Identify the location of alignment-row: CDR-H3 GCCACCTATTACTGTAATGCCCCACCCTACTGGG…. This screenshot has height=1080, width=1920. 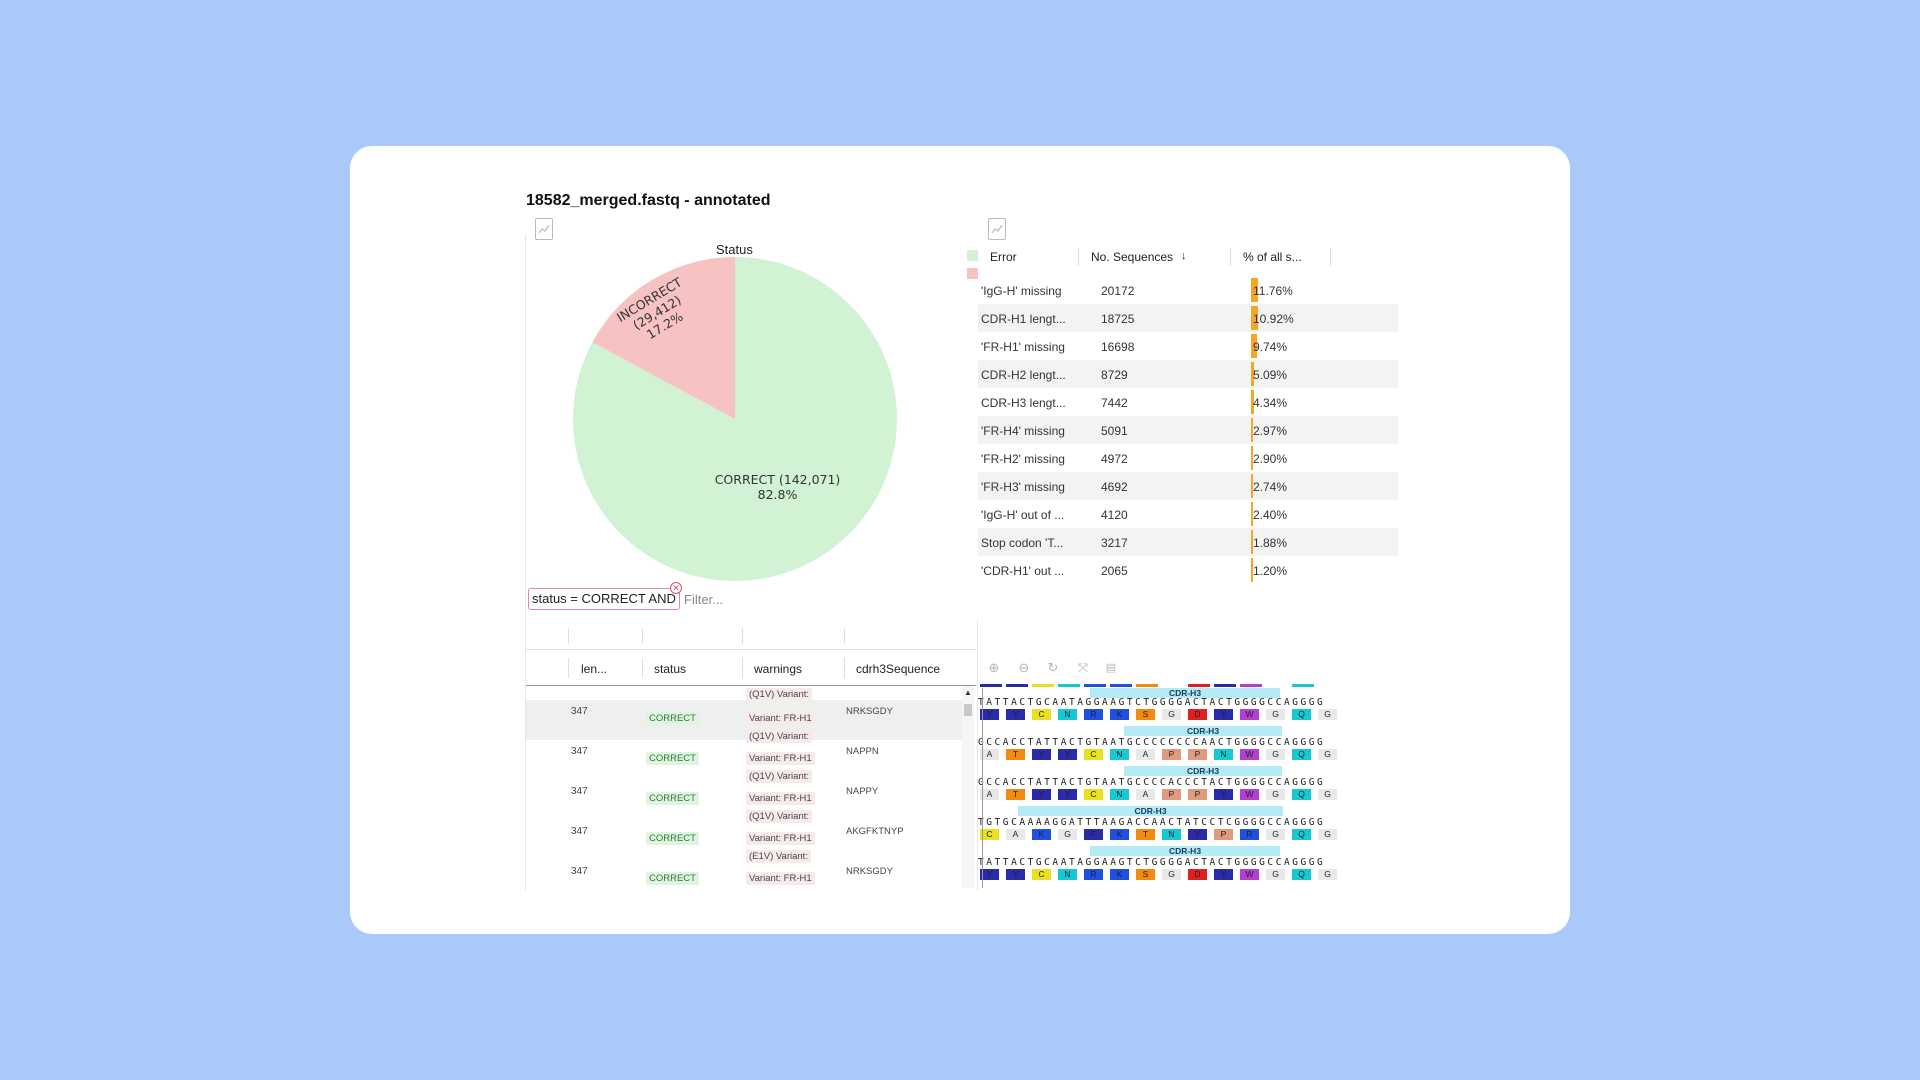
(1188, 786).